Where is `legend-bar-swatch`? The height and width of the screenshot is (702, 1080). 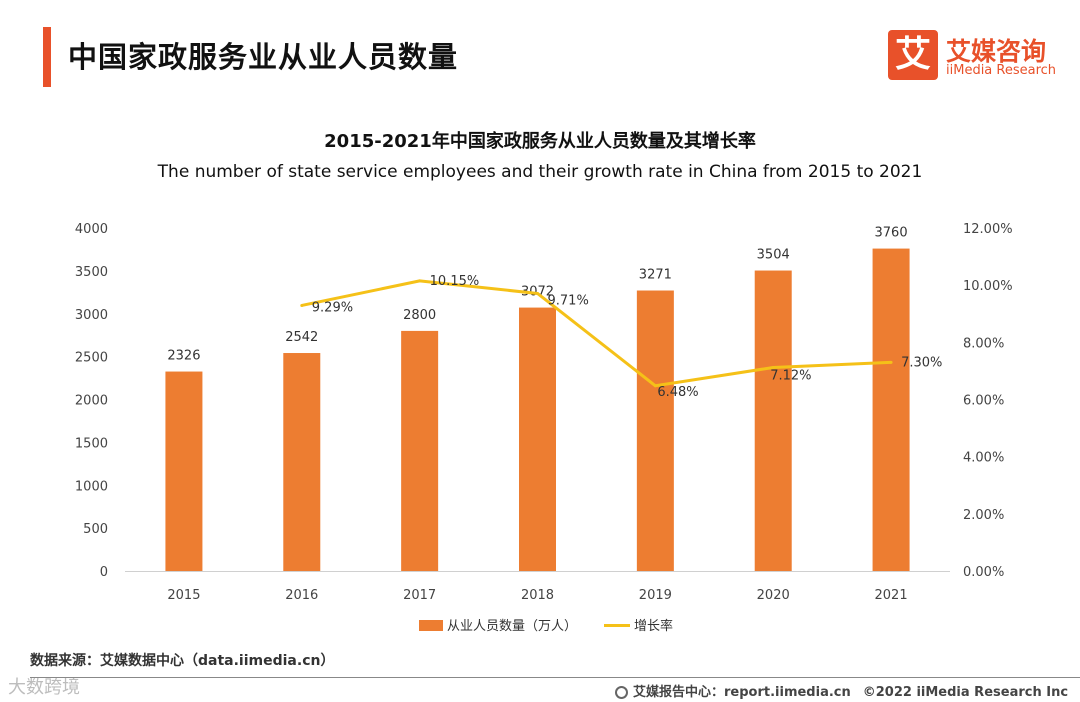 legend-bar-swatch is located at coordinates (431, 625).